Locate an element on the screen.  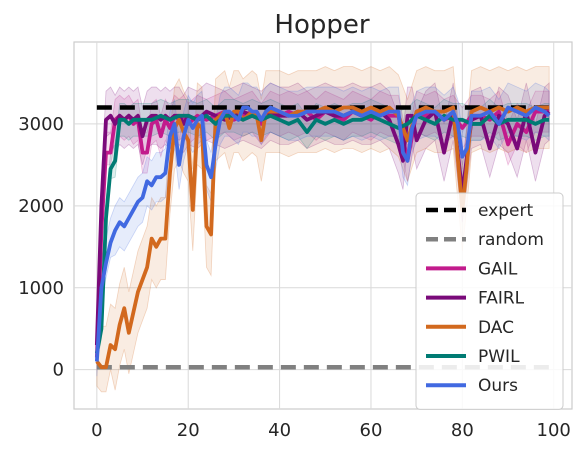
y-tick-label: 1000 is located at coordinates (41, 288).